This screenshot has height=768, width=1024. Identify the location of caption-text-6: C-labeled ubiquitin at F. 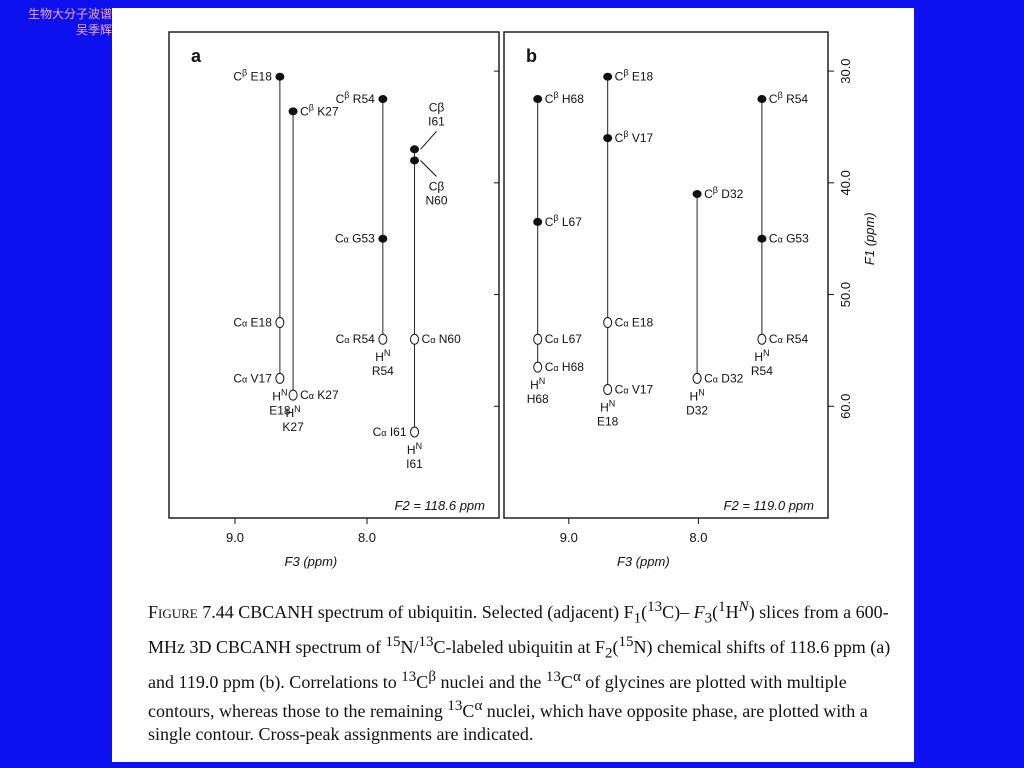
(519, 647).